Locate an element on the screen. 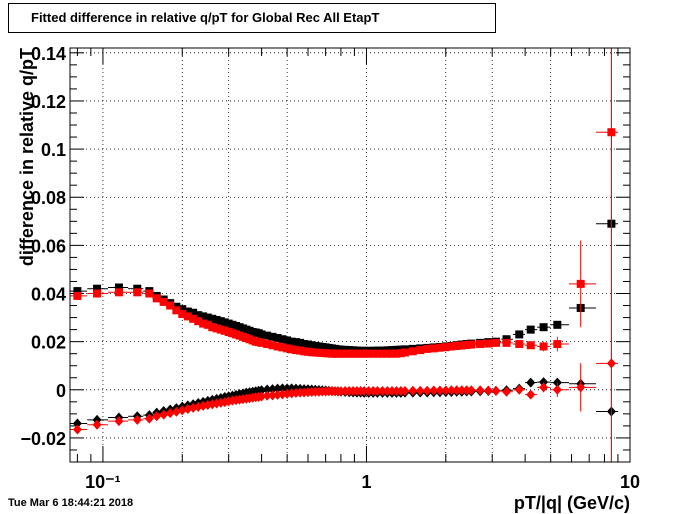 This screenshot has width=700, height=514. x-tick-label: 1 is located at coordinates (366, 482).